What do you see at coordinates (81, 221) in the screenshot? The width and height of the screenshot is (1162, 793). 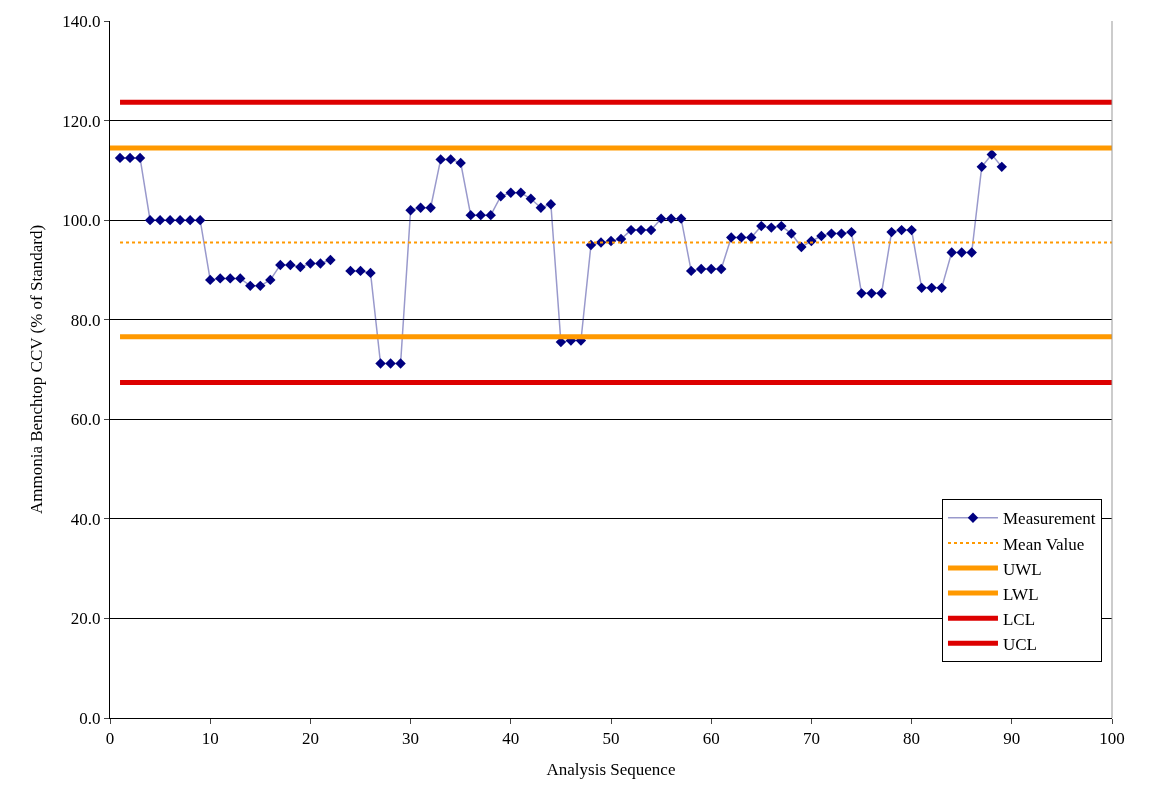 I see `y-tick-label: 100.0` at bounding box center [81, 221].